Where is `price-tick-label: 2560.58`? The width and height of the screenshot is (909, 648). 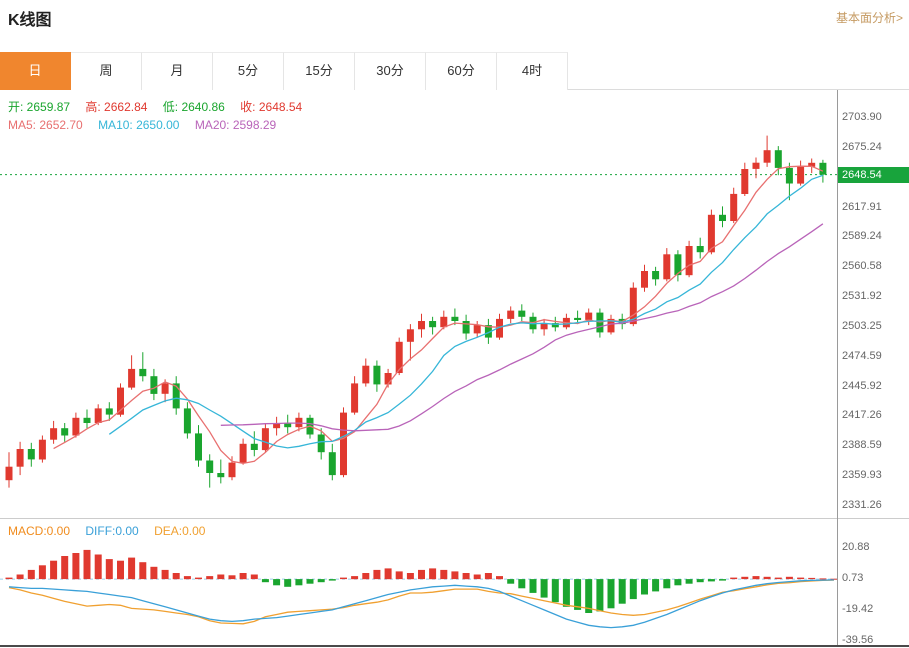 price-tick-label: 2560.58 is located at coordinates (862, 266).